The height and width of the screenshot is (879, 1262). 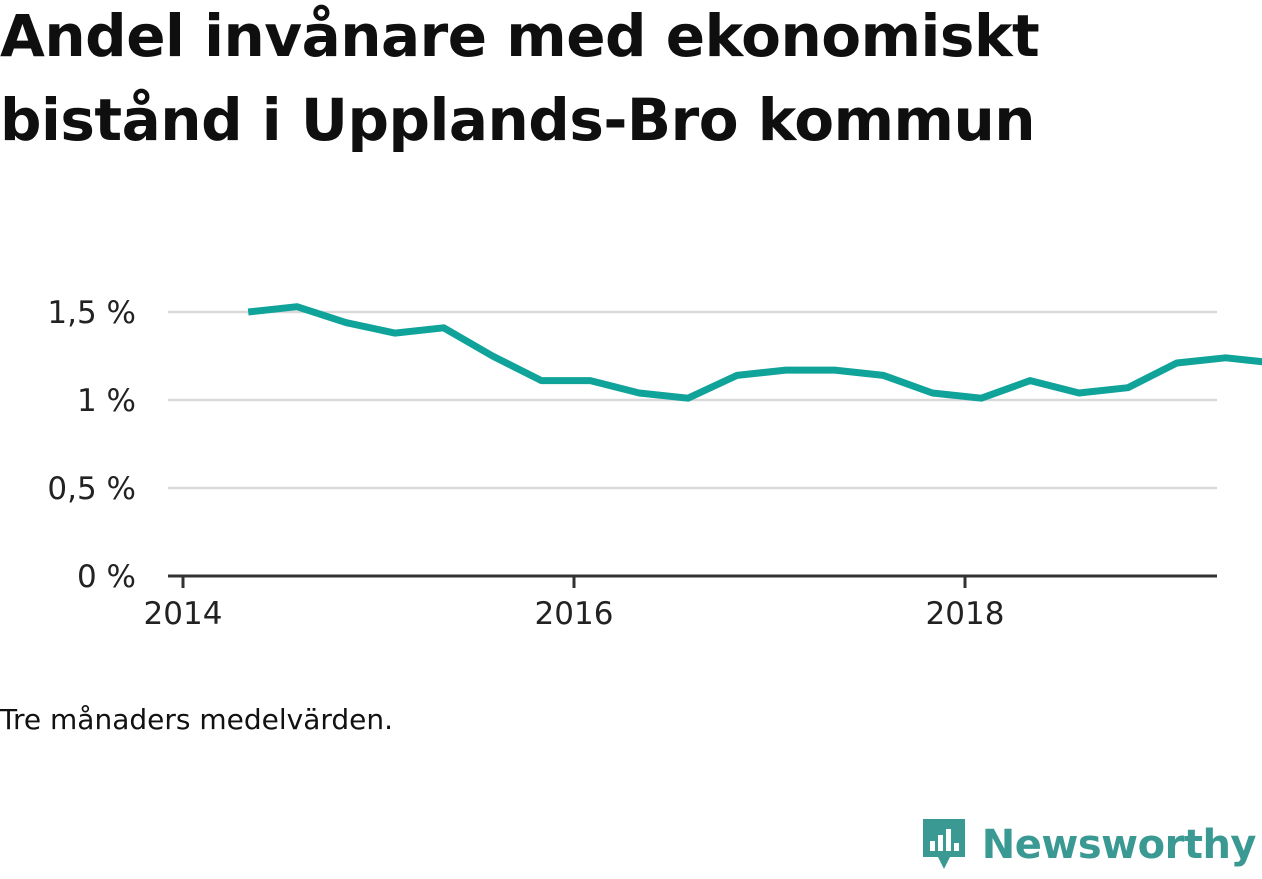 What do you see at coordinates (91, 313) in the screenshot?
I see `y-tick-label: 1,5 %` at bounding box center [91, 313].